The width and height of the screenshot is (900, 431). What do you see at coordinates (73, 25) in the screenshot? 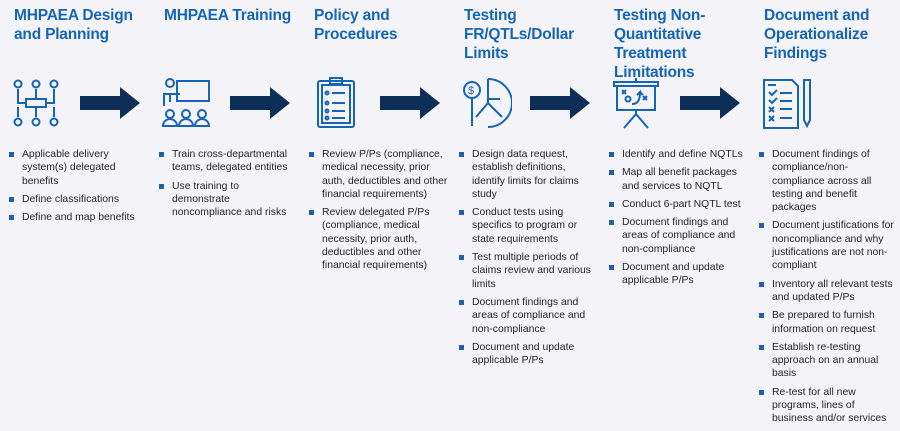
I see `step-title: MHPAEA Design and Planning` at bounding box center [73, 25].